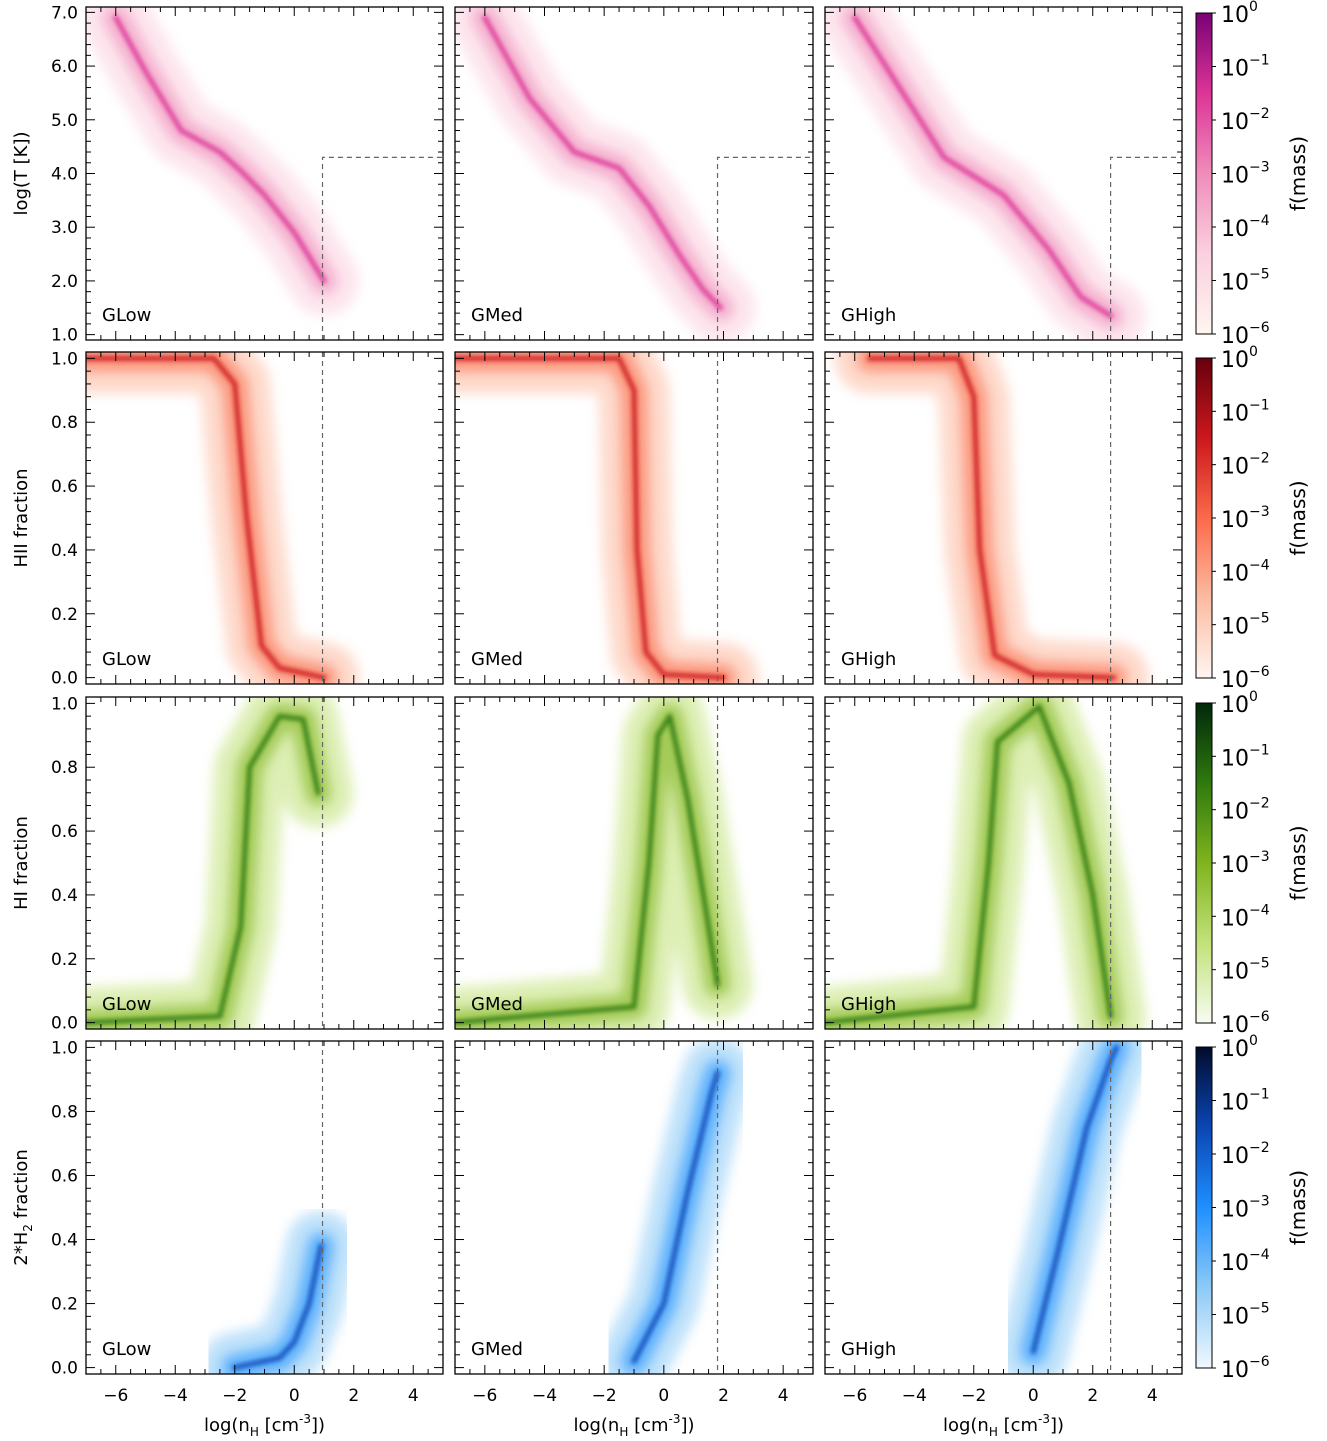  I want to click on y-tick-label: 0.8, so click(64, 1112).